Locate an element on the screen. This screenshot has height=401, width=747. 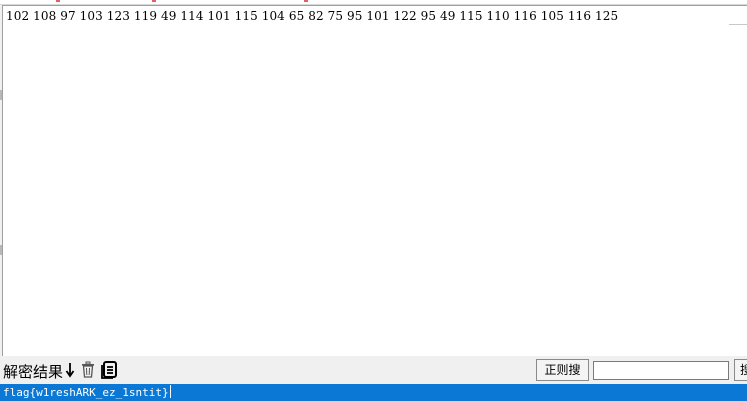
arrow-down-icon is located at coordinates (70, 370).